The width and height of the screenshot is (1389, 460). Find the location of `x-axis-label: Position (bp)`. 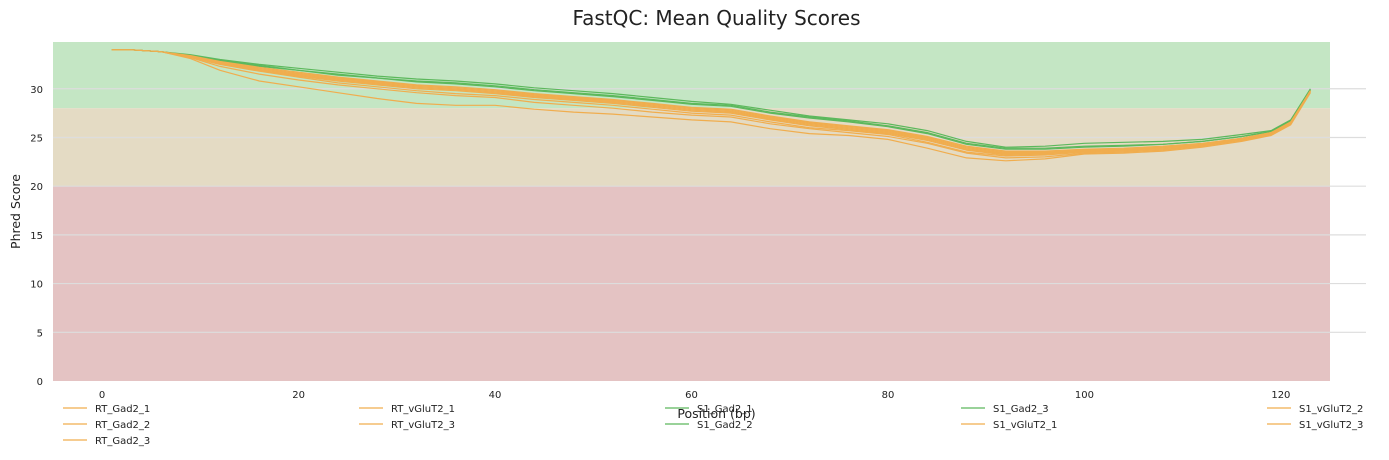

x-axis-label: Position (bp) is located at coordinates (716, 413).